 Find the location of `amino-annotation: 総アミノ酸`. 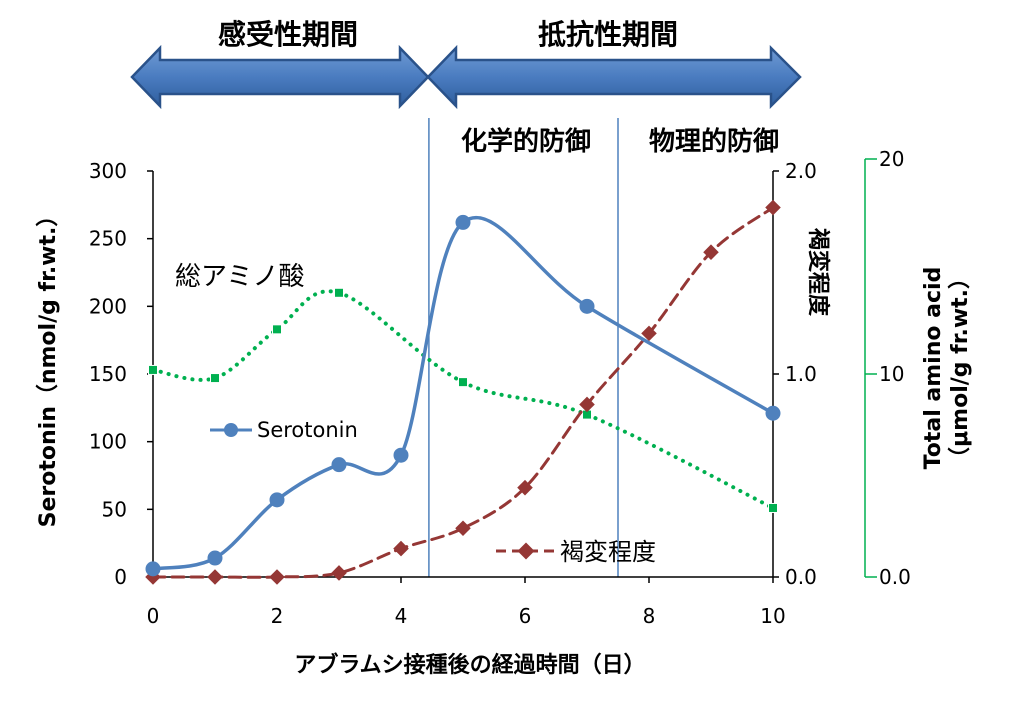

amino-annotation: 総アミノ酸 is located at coordinates (239, 277).